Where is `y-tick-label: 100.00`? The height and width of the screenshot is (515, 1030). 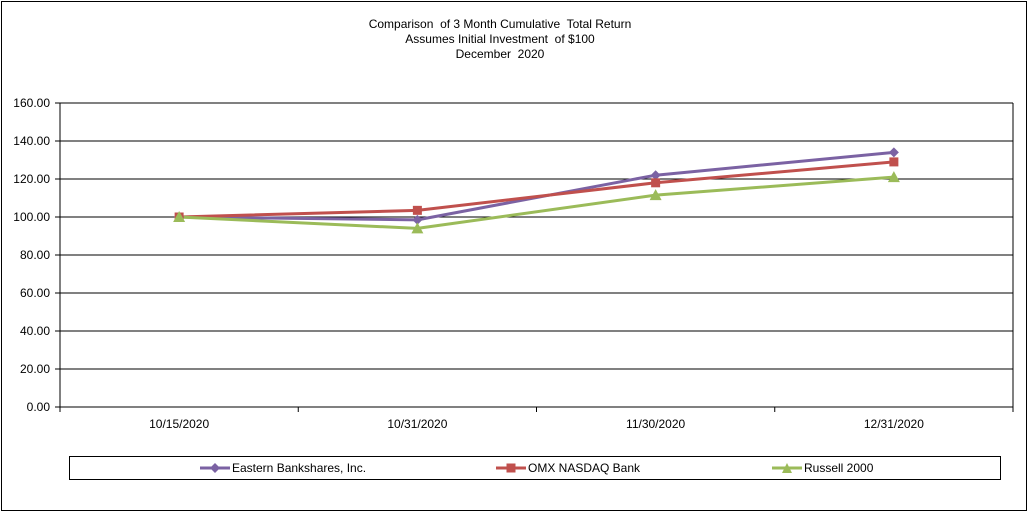 y-tick-label: 100.00 is located at coordinates (31, 217).